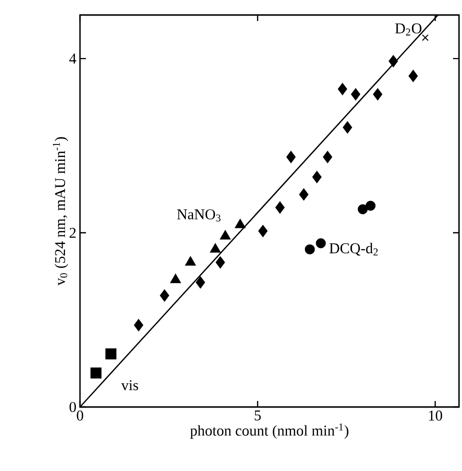 This screenshot has height=471, width=462. What do you see at coordinates (80, 415) in the screenshot?
I see `x-tick-label: 0` at bounding box center [80, 415].